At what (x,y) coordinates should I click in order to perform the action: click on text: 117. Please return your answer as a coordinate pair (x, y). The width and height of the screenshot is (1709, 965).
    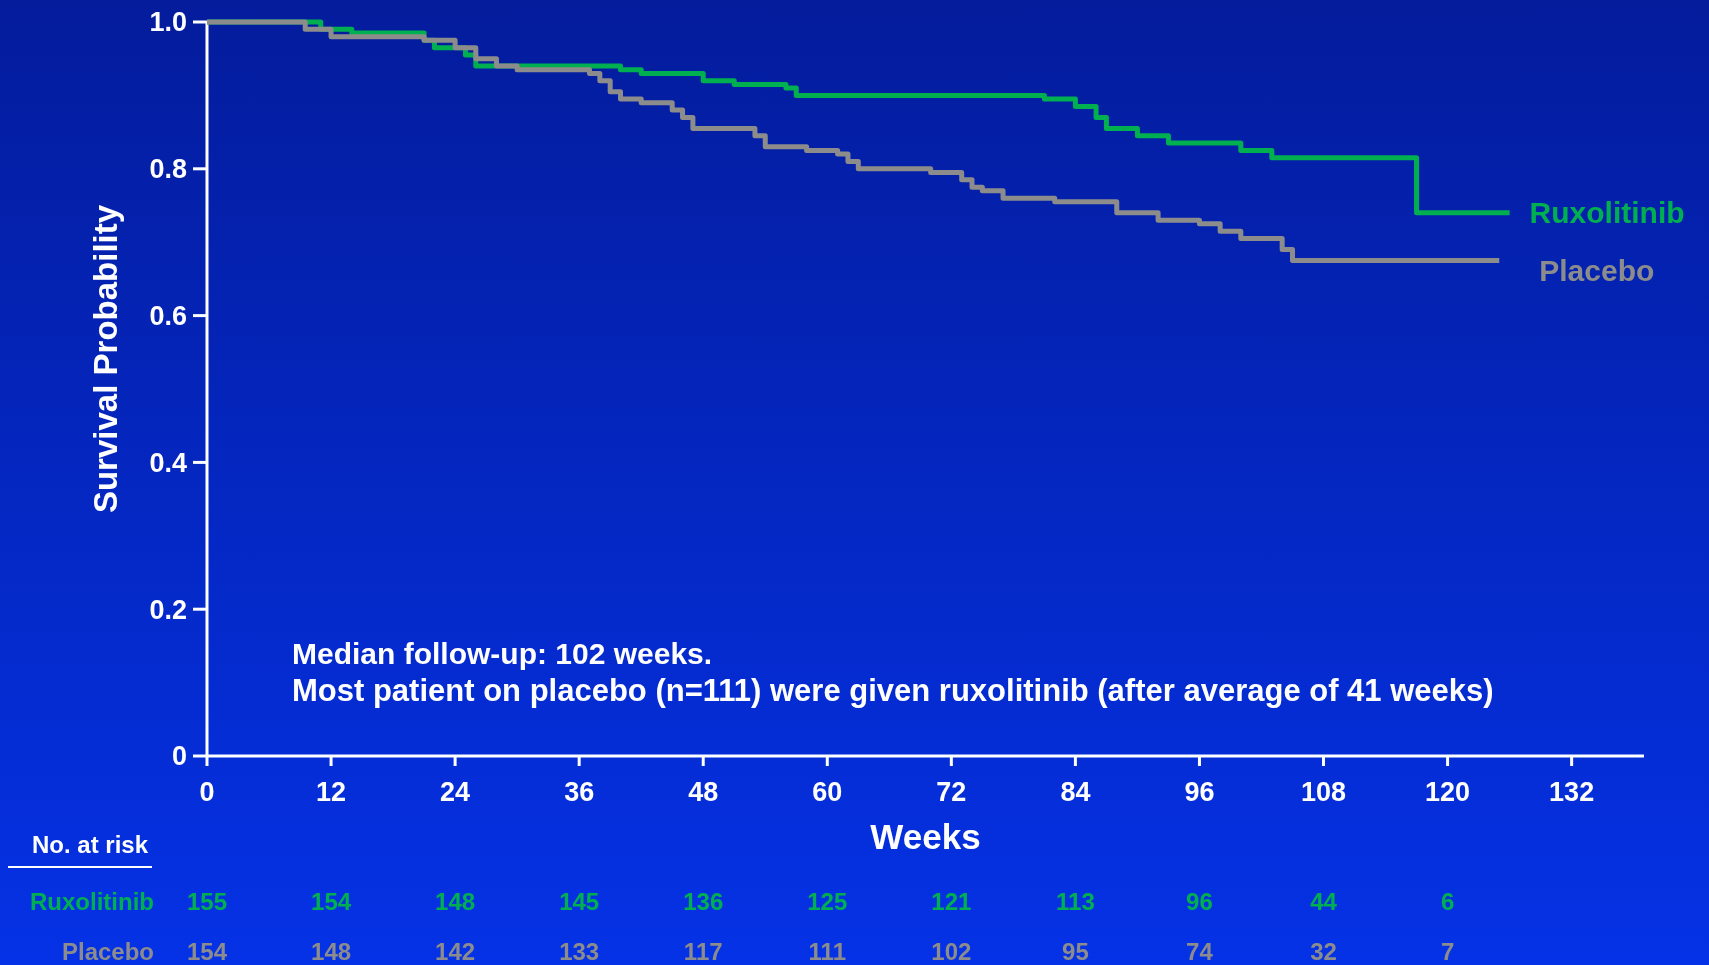
    Looking at the image, I should click on (703, 951).